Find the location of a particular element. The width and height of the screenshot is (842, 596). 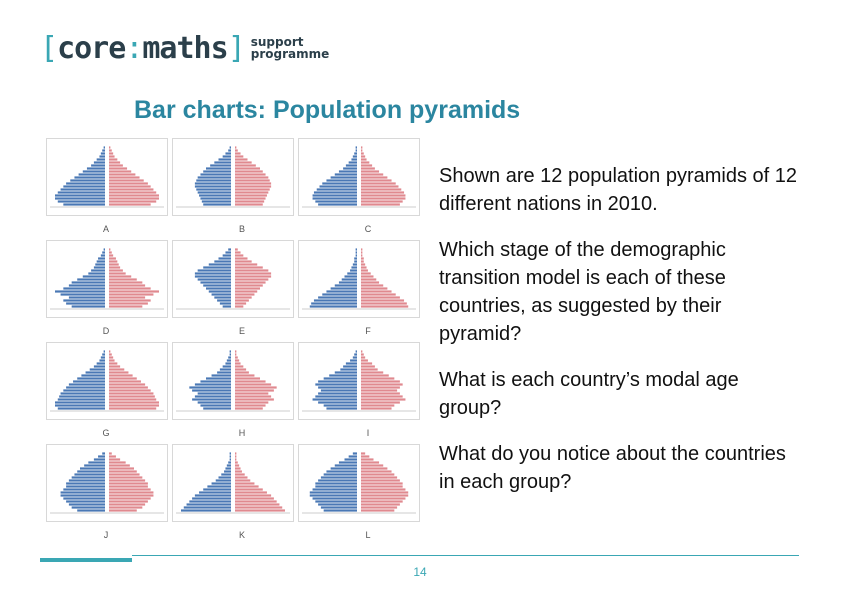

pyramid-label: I is located at coordinates (368, 433).